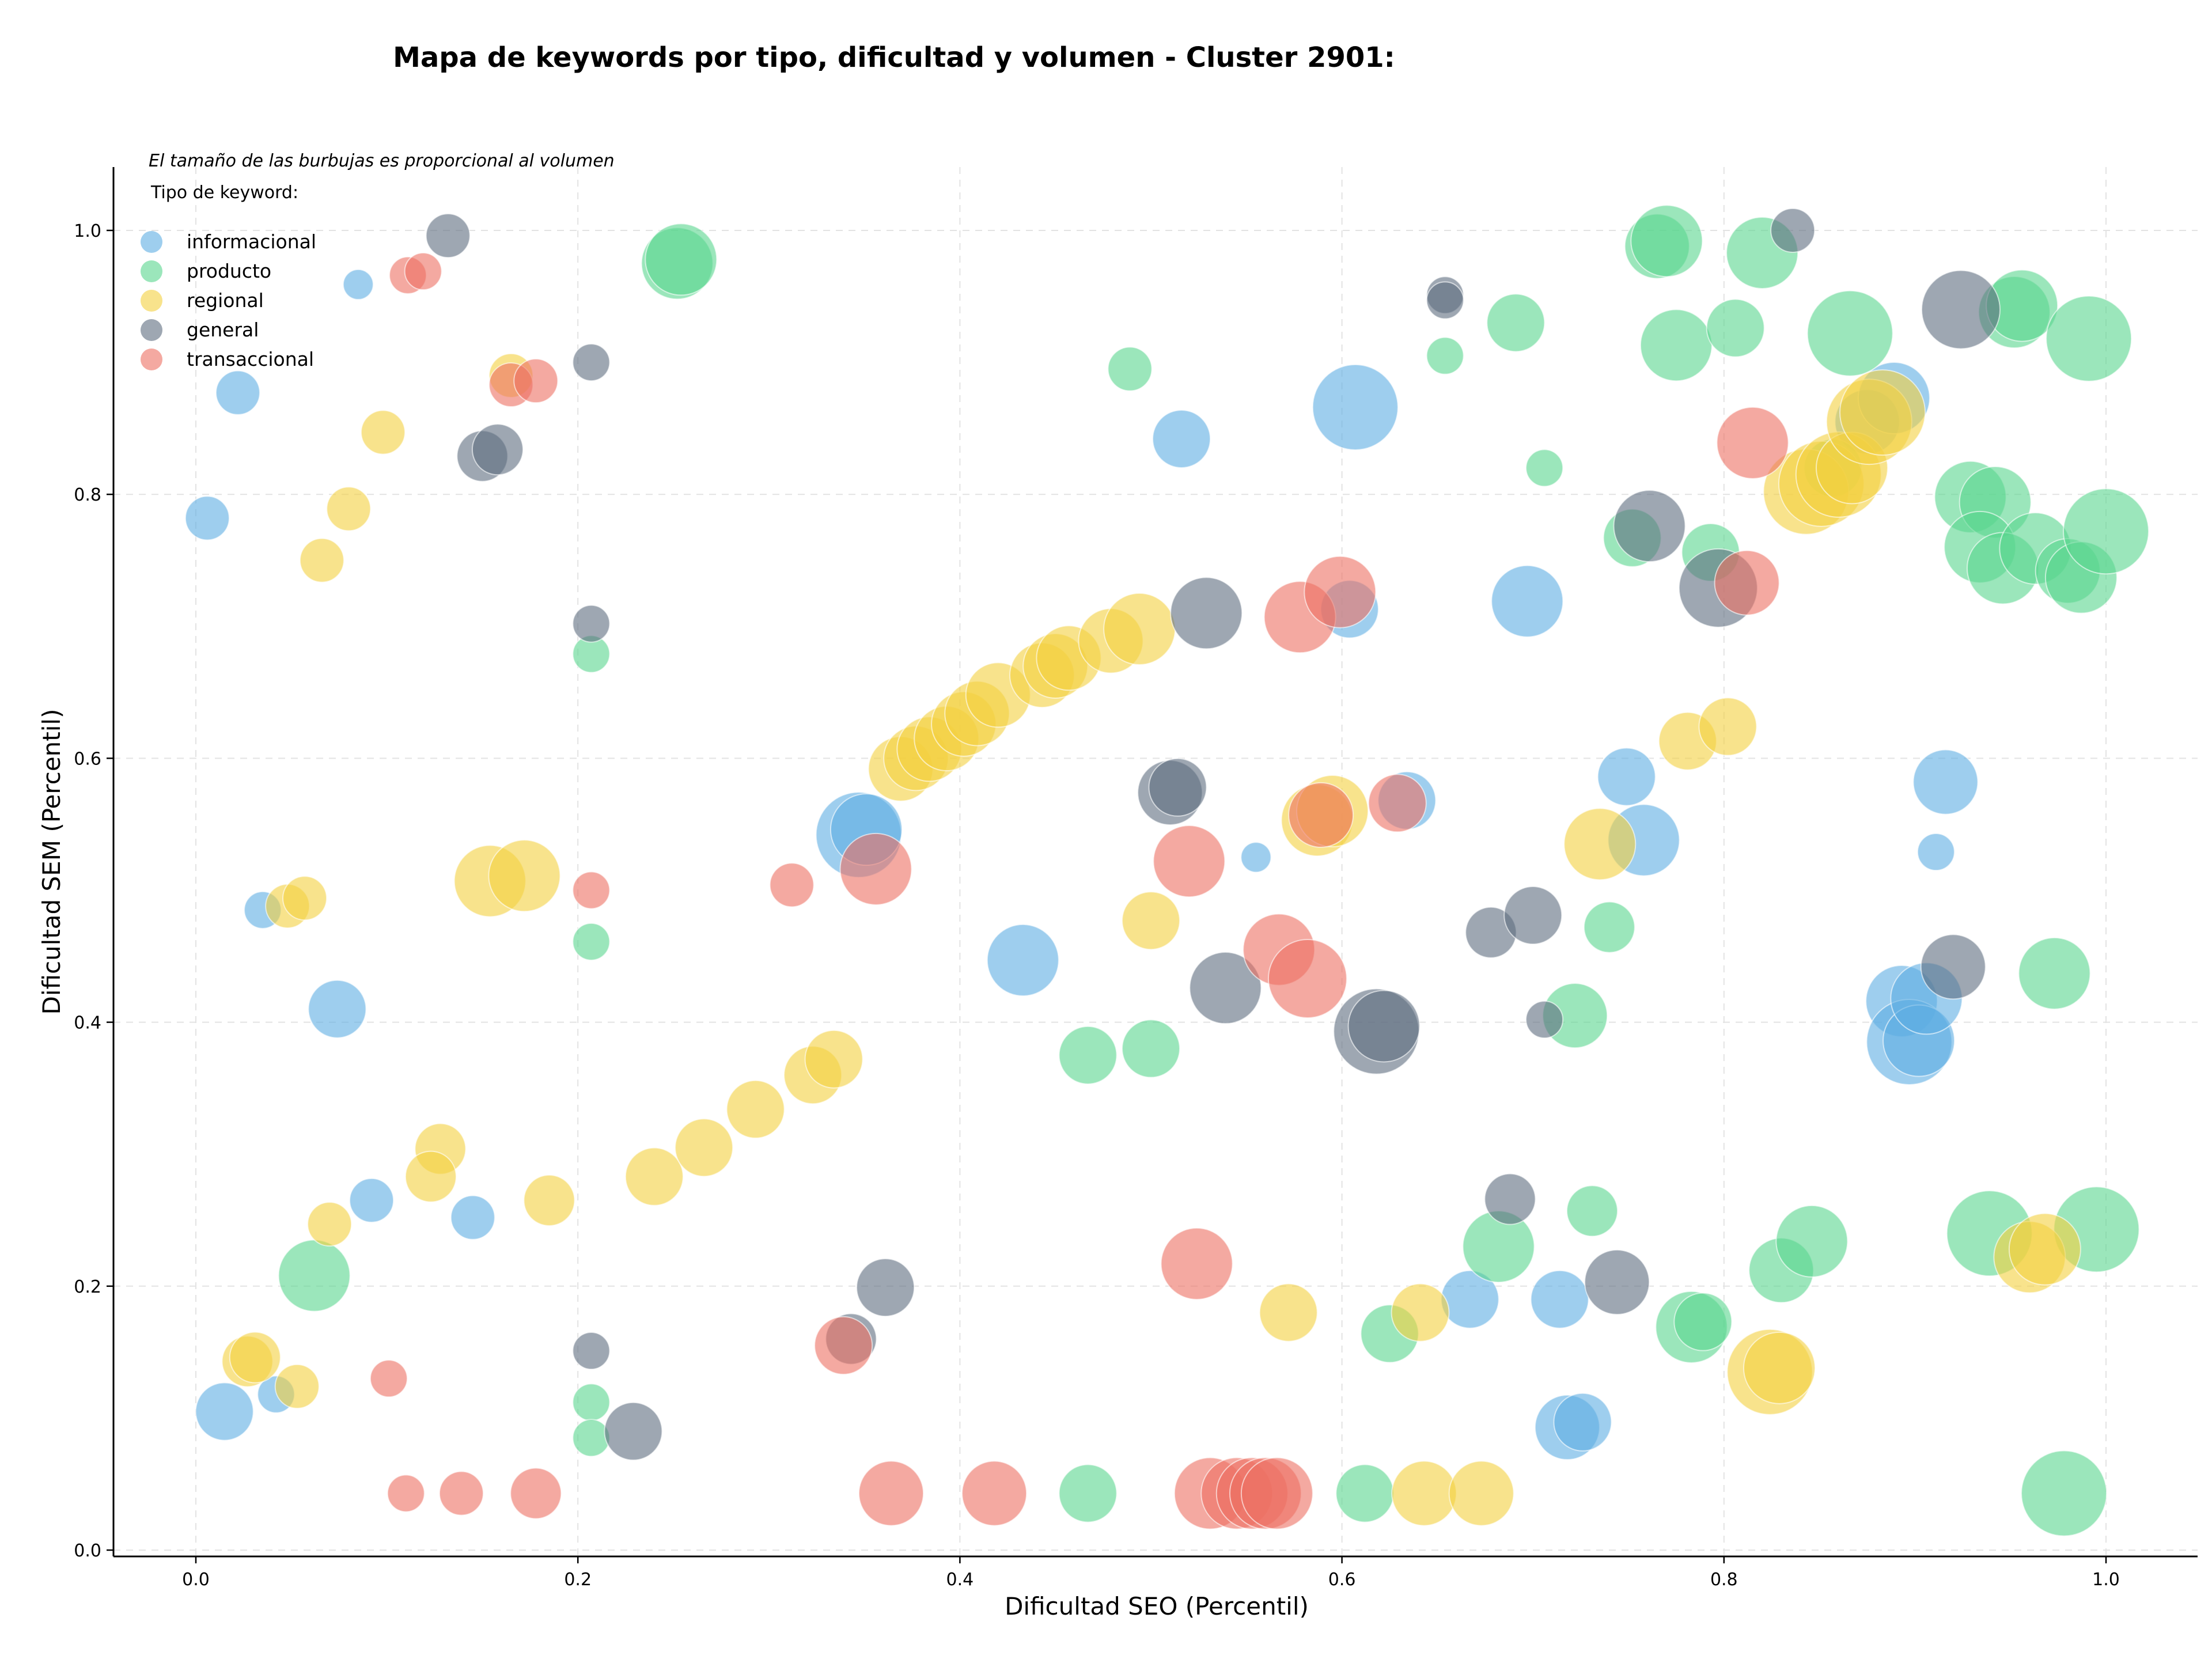 This screenshot has width=2212, height=1663. Describe the element at coordinates (960, 1580) in the screenshot. I see `x-tick-label: 0.4` at that location.